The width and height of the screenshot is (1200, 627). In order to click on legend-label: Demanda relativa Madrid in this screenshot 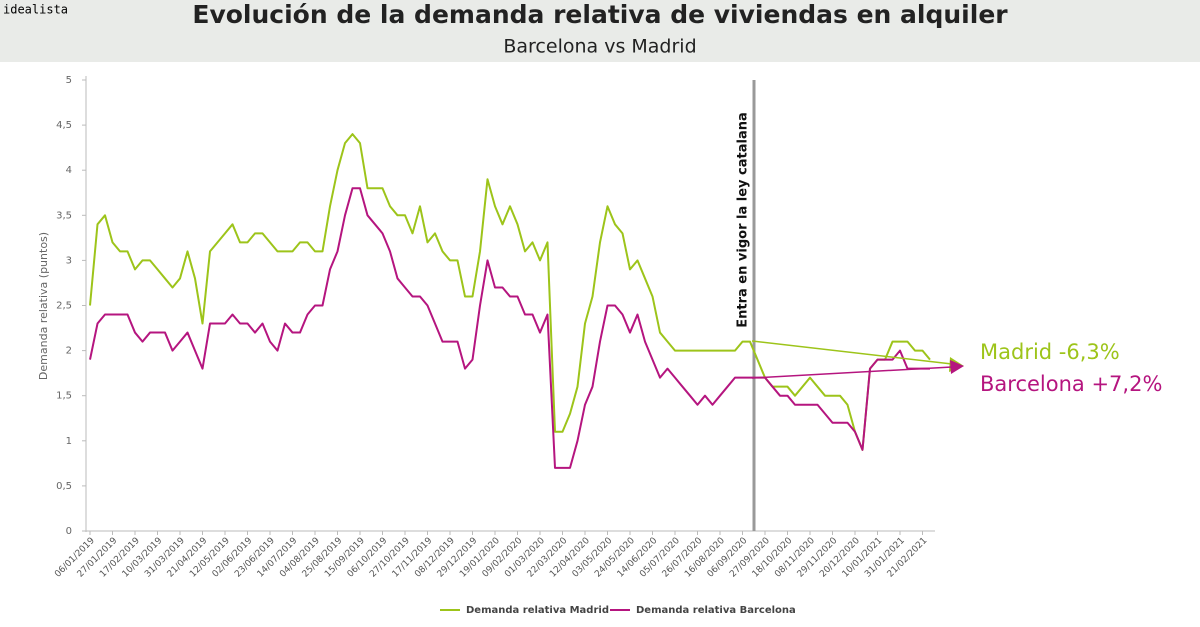, I will do `click(537, 610)`.